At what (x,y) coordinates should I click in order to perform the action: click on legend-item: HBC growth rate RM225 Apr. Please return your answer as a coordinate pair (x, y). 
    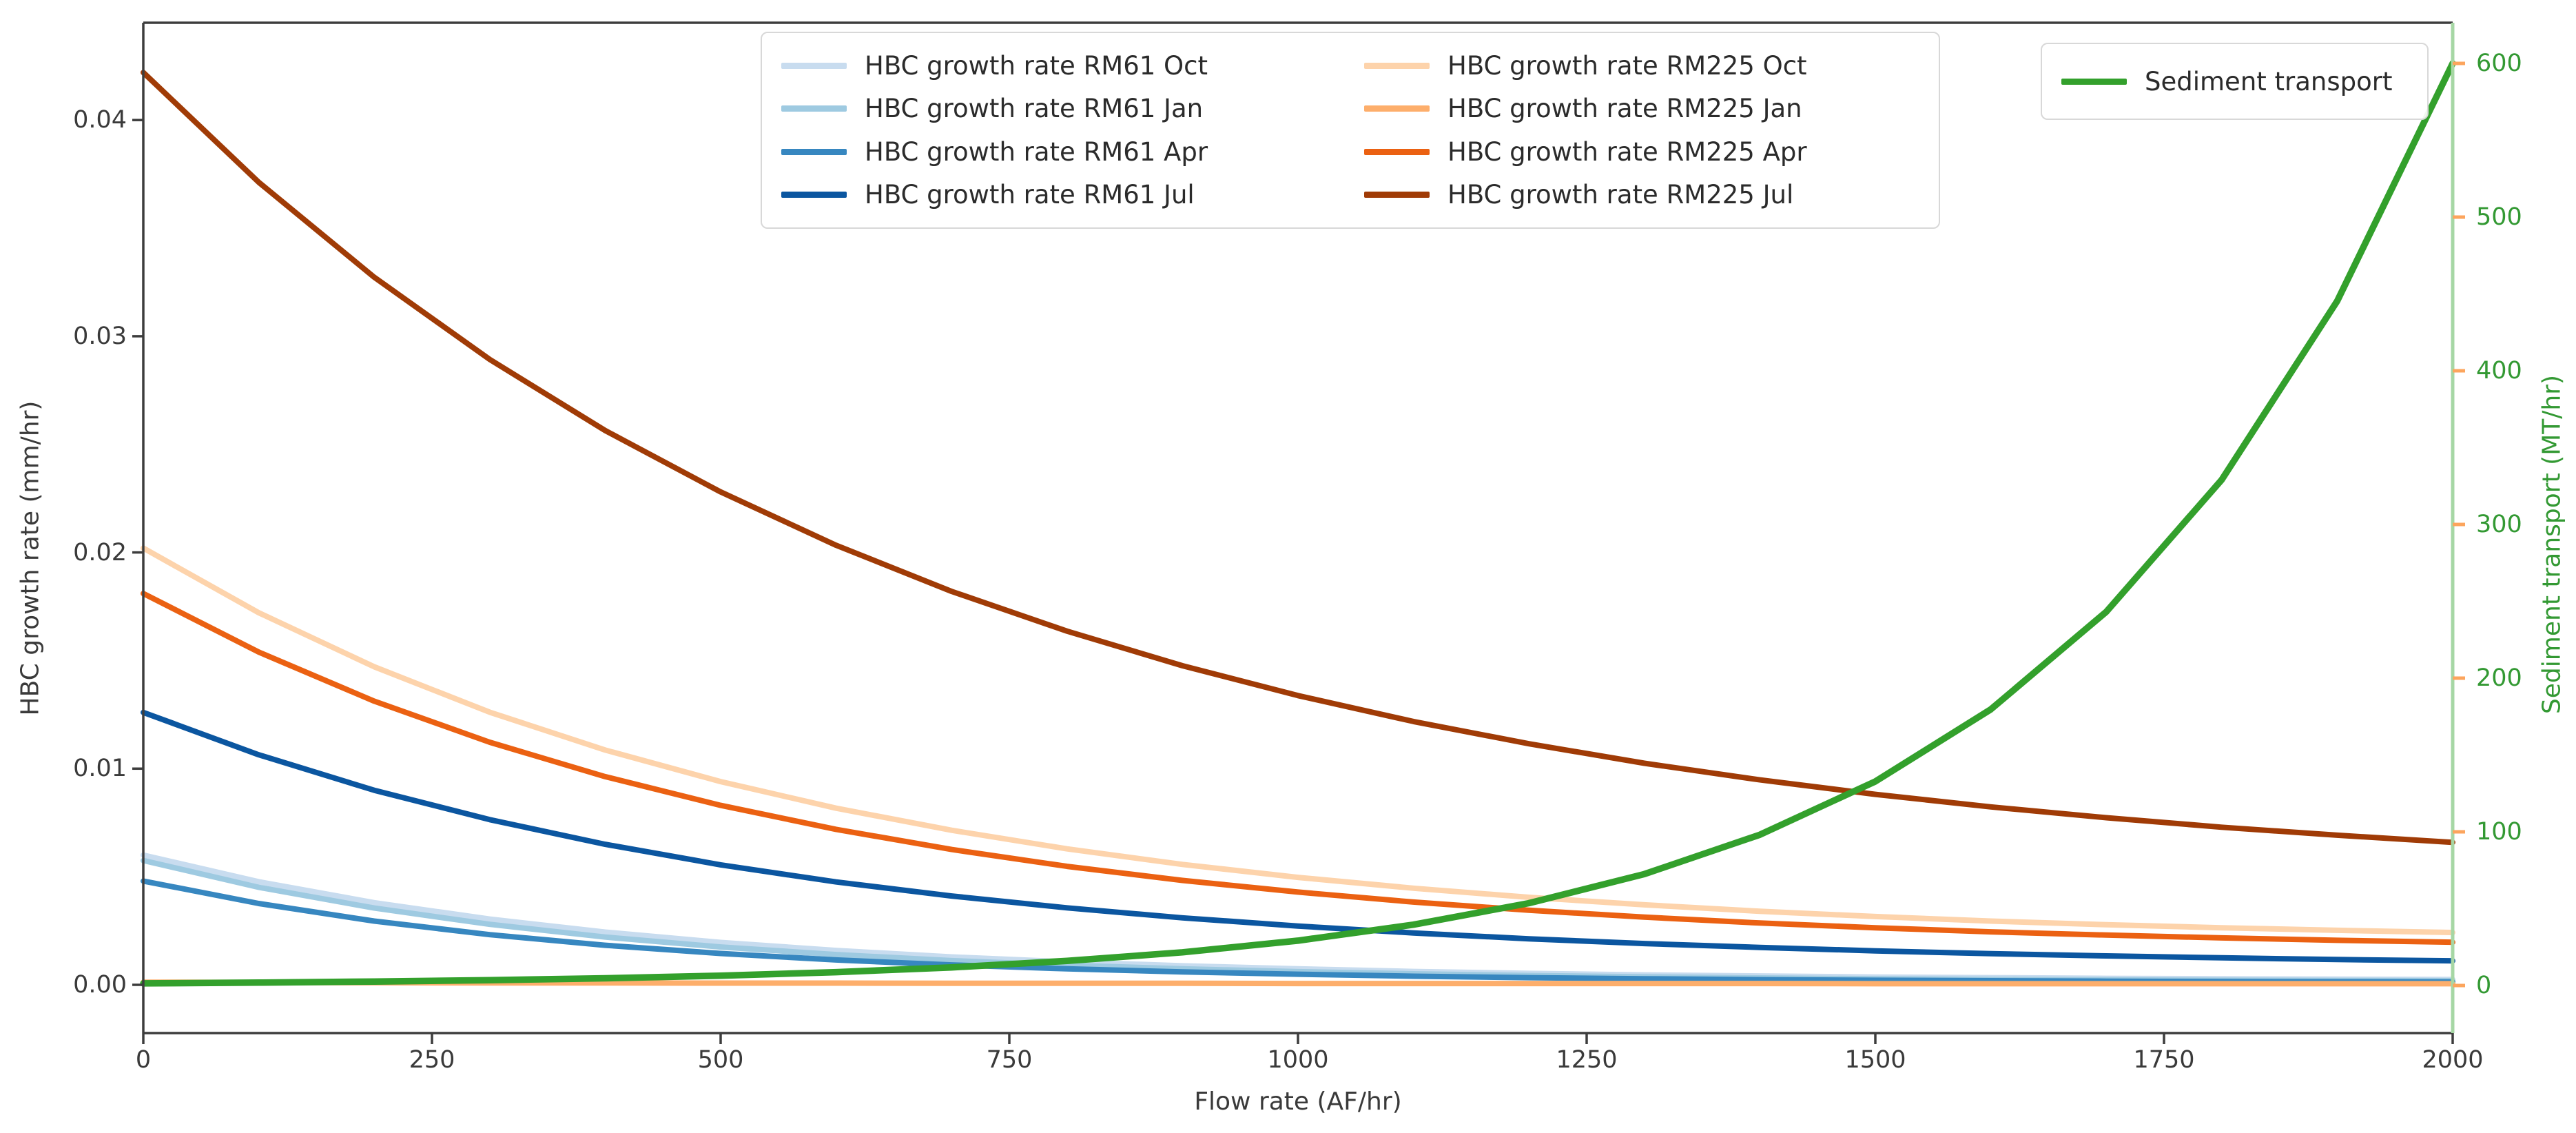
    Looking at the image, I should click on (1641, 152).